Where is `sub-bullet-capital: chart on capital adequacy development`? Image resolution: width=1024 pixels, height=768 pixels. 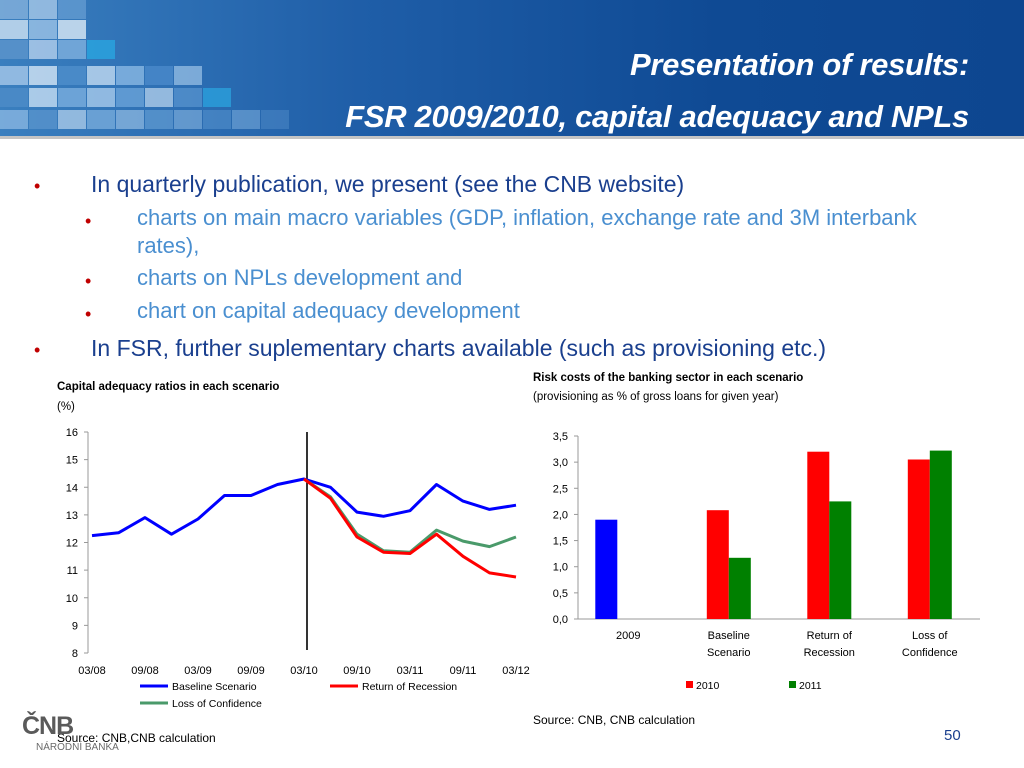
sub-bullet-capital: chart on capital adequacy development is located at coordinates (328, 310).